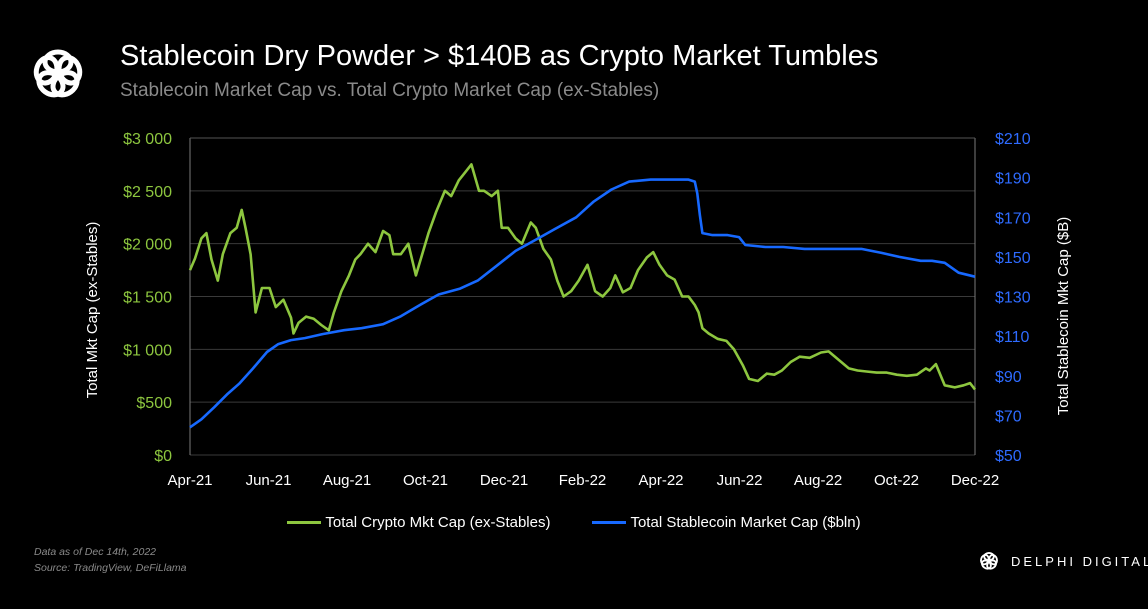  I want to click on legend-swatch-crypto, so click(304, 522).